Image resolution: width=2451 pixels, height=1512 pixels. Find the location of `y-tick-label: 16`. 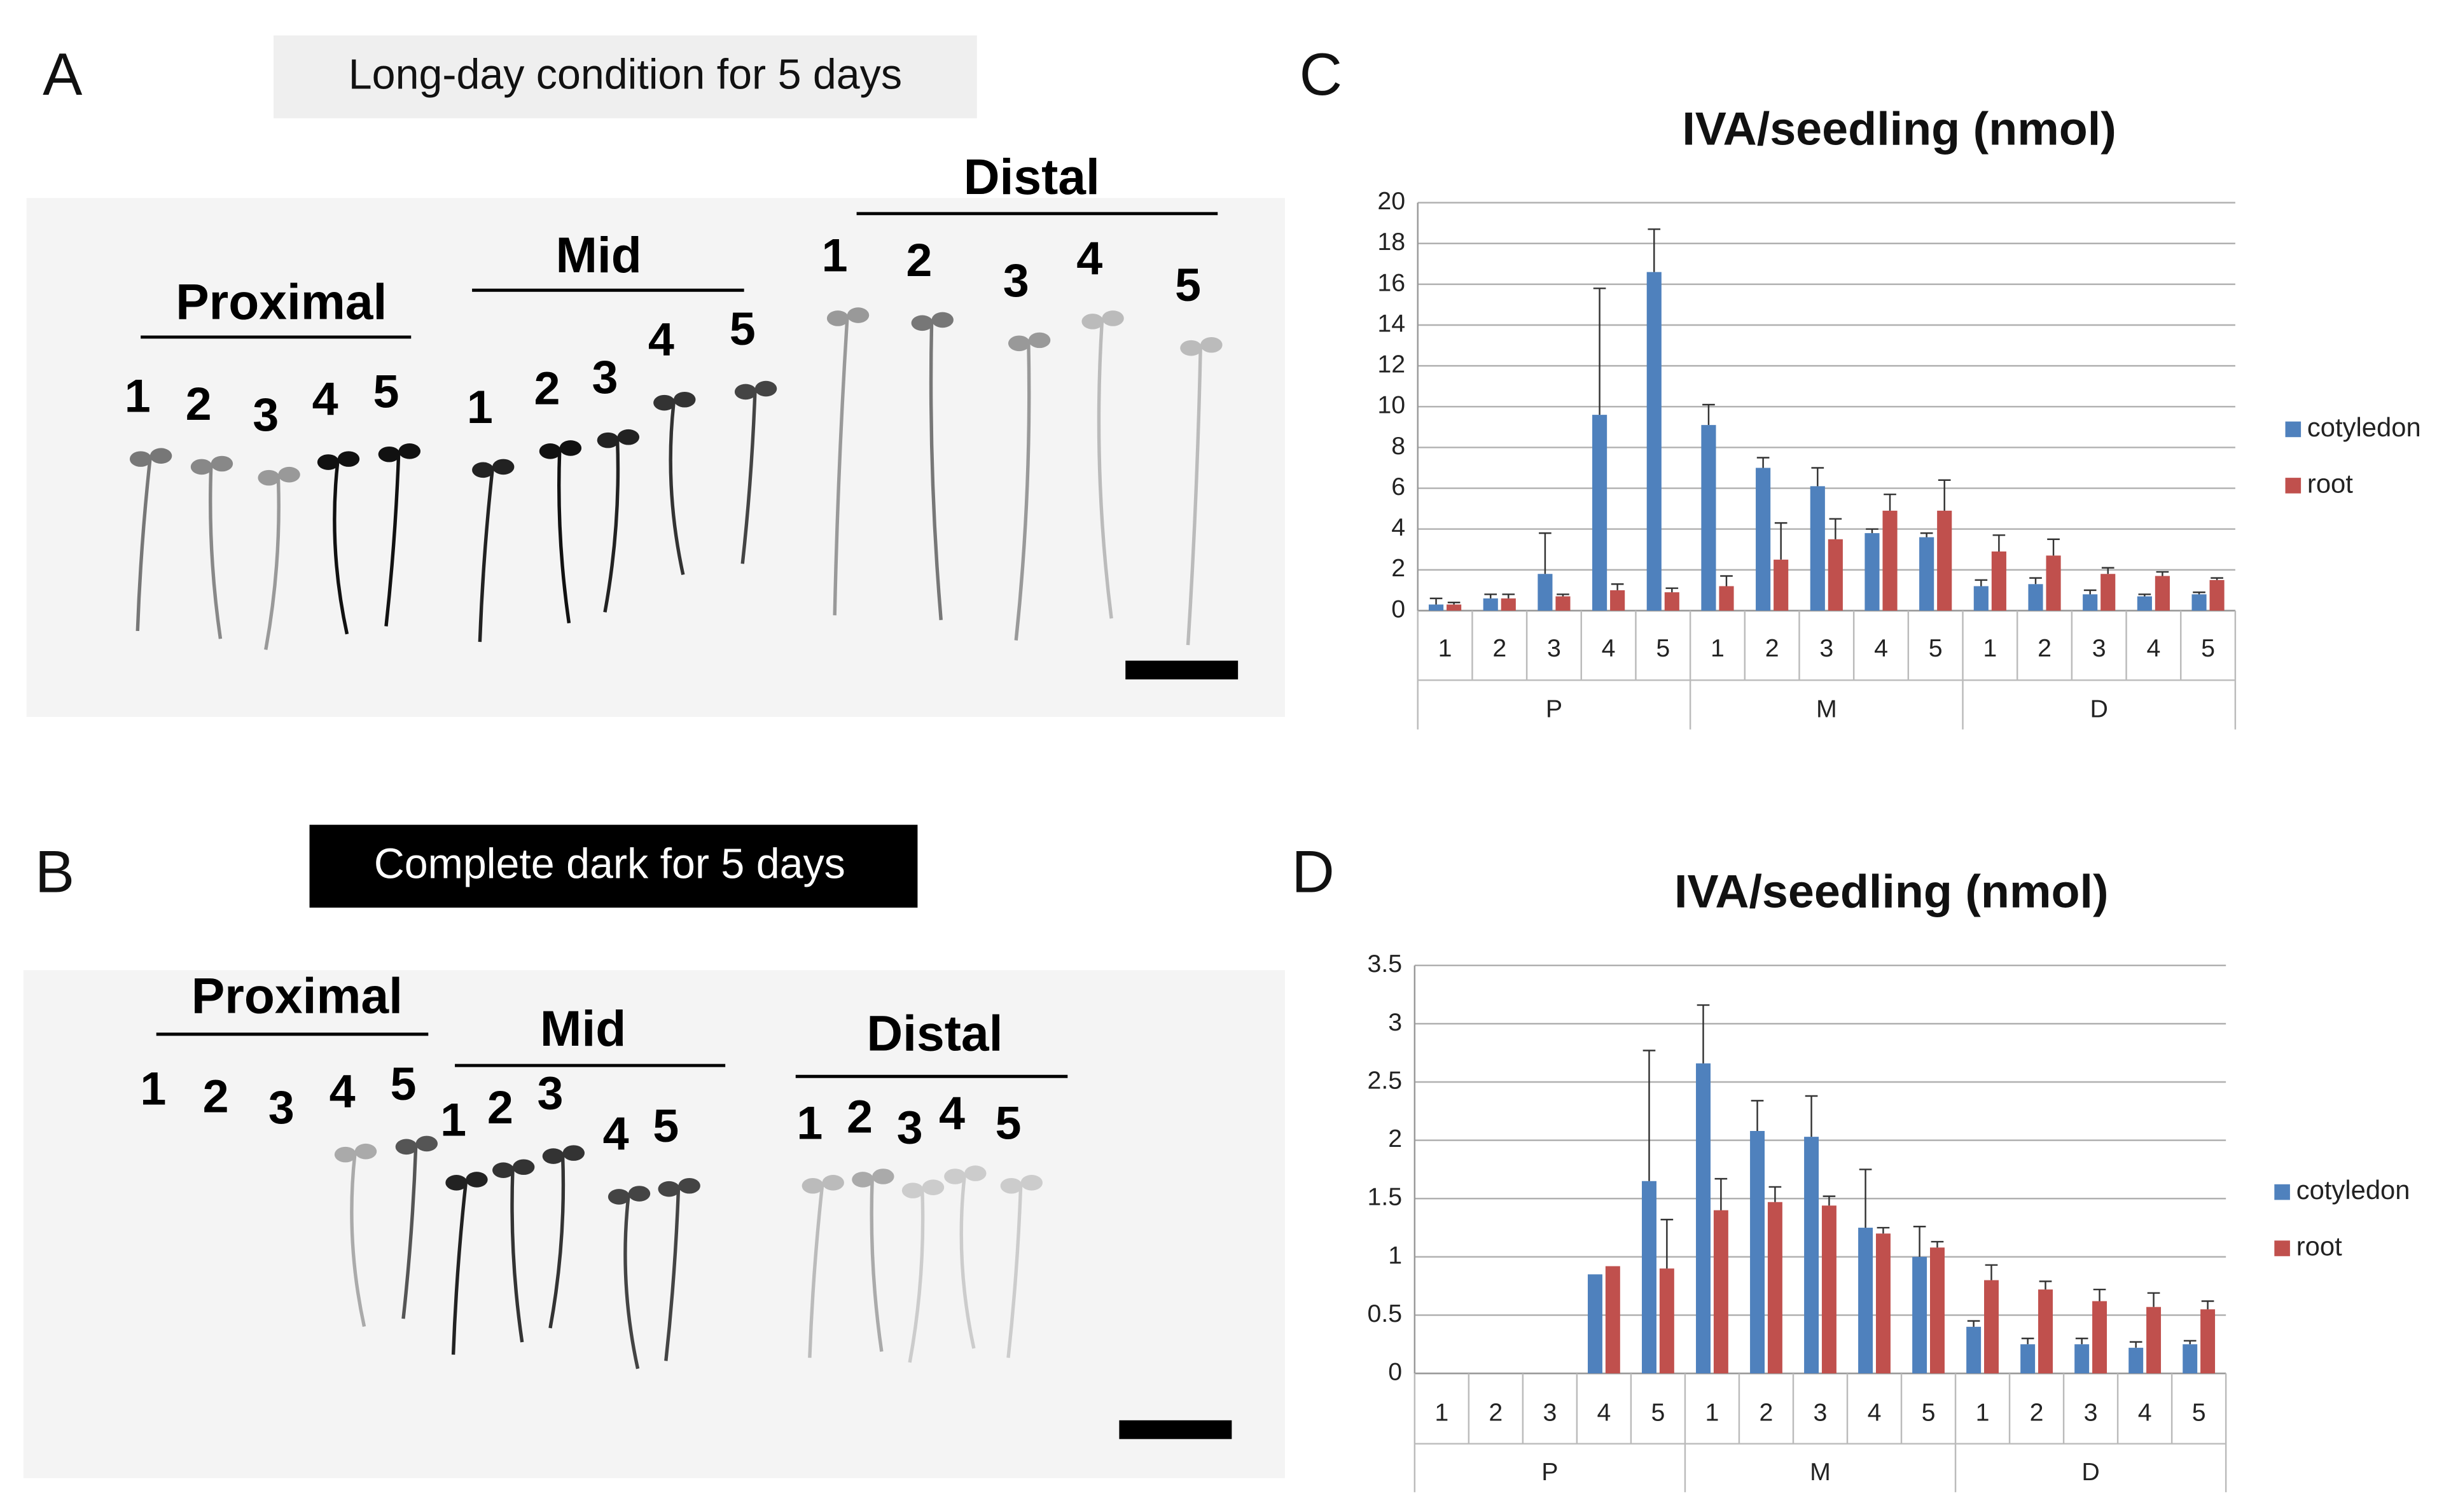

y-tick-label: 16 is located at coordinates (1391, 282).